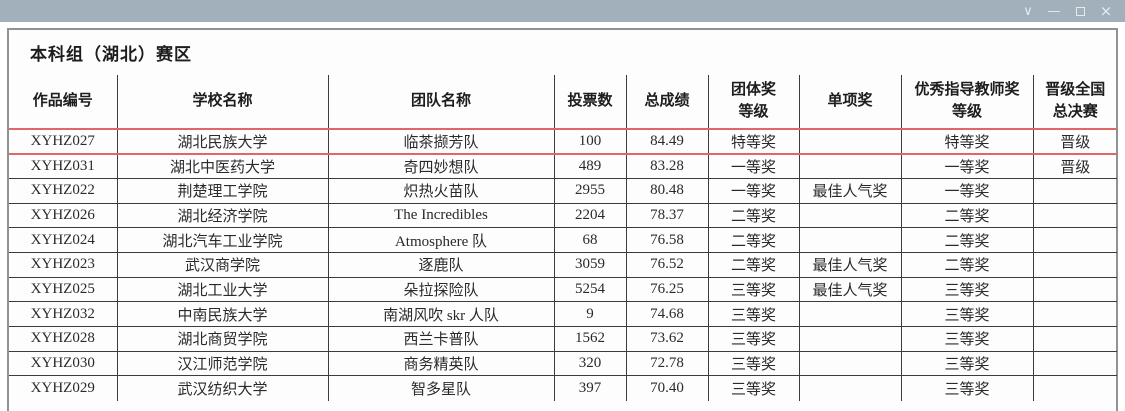 This screenshot has width=1125, height=411. I want to click on cell-team-name: Atmosphere 队, so click(441, 240).